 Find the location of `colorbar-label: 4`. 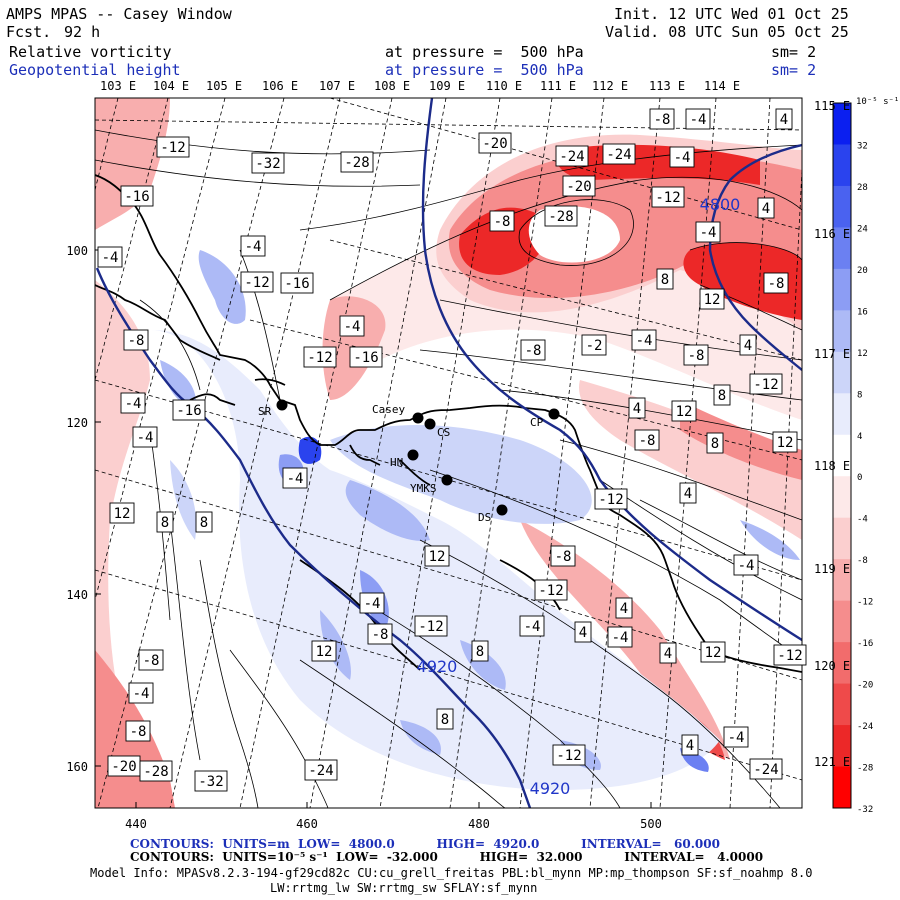

colorbar-label: 4 is located at coordinates (859, 437).